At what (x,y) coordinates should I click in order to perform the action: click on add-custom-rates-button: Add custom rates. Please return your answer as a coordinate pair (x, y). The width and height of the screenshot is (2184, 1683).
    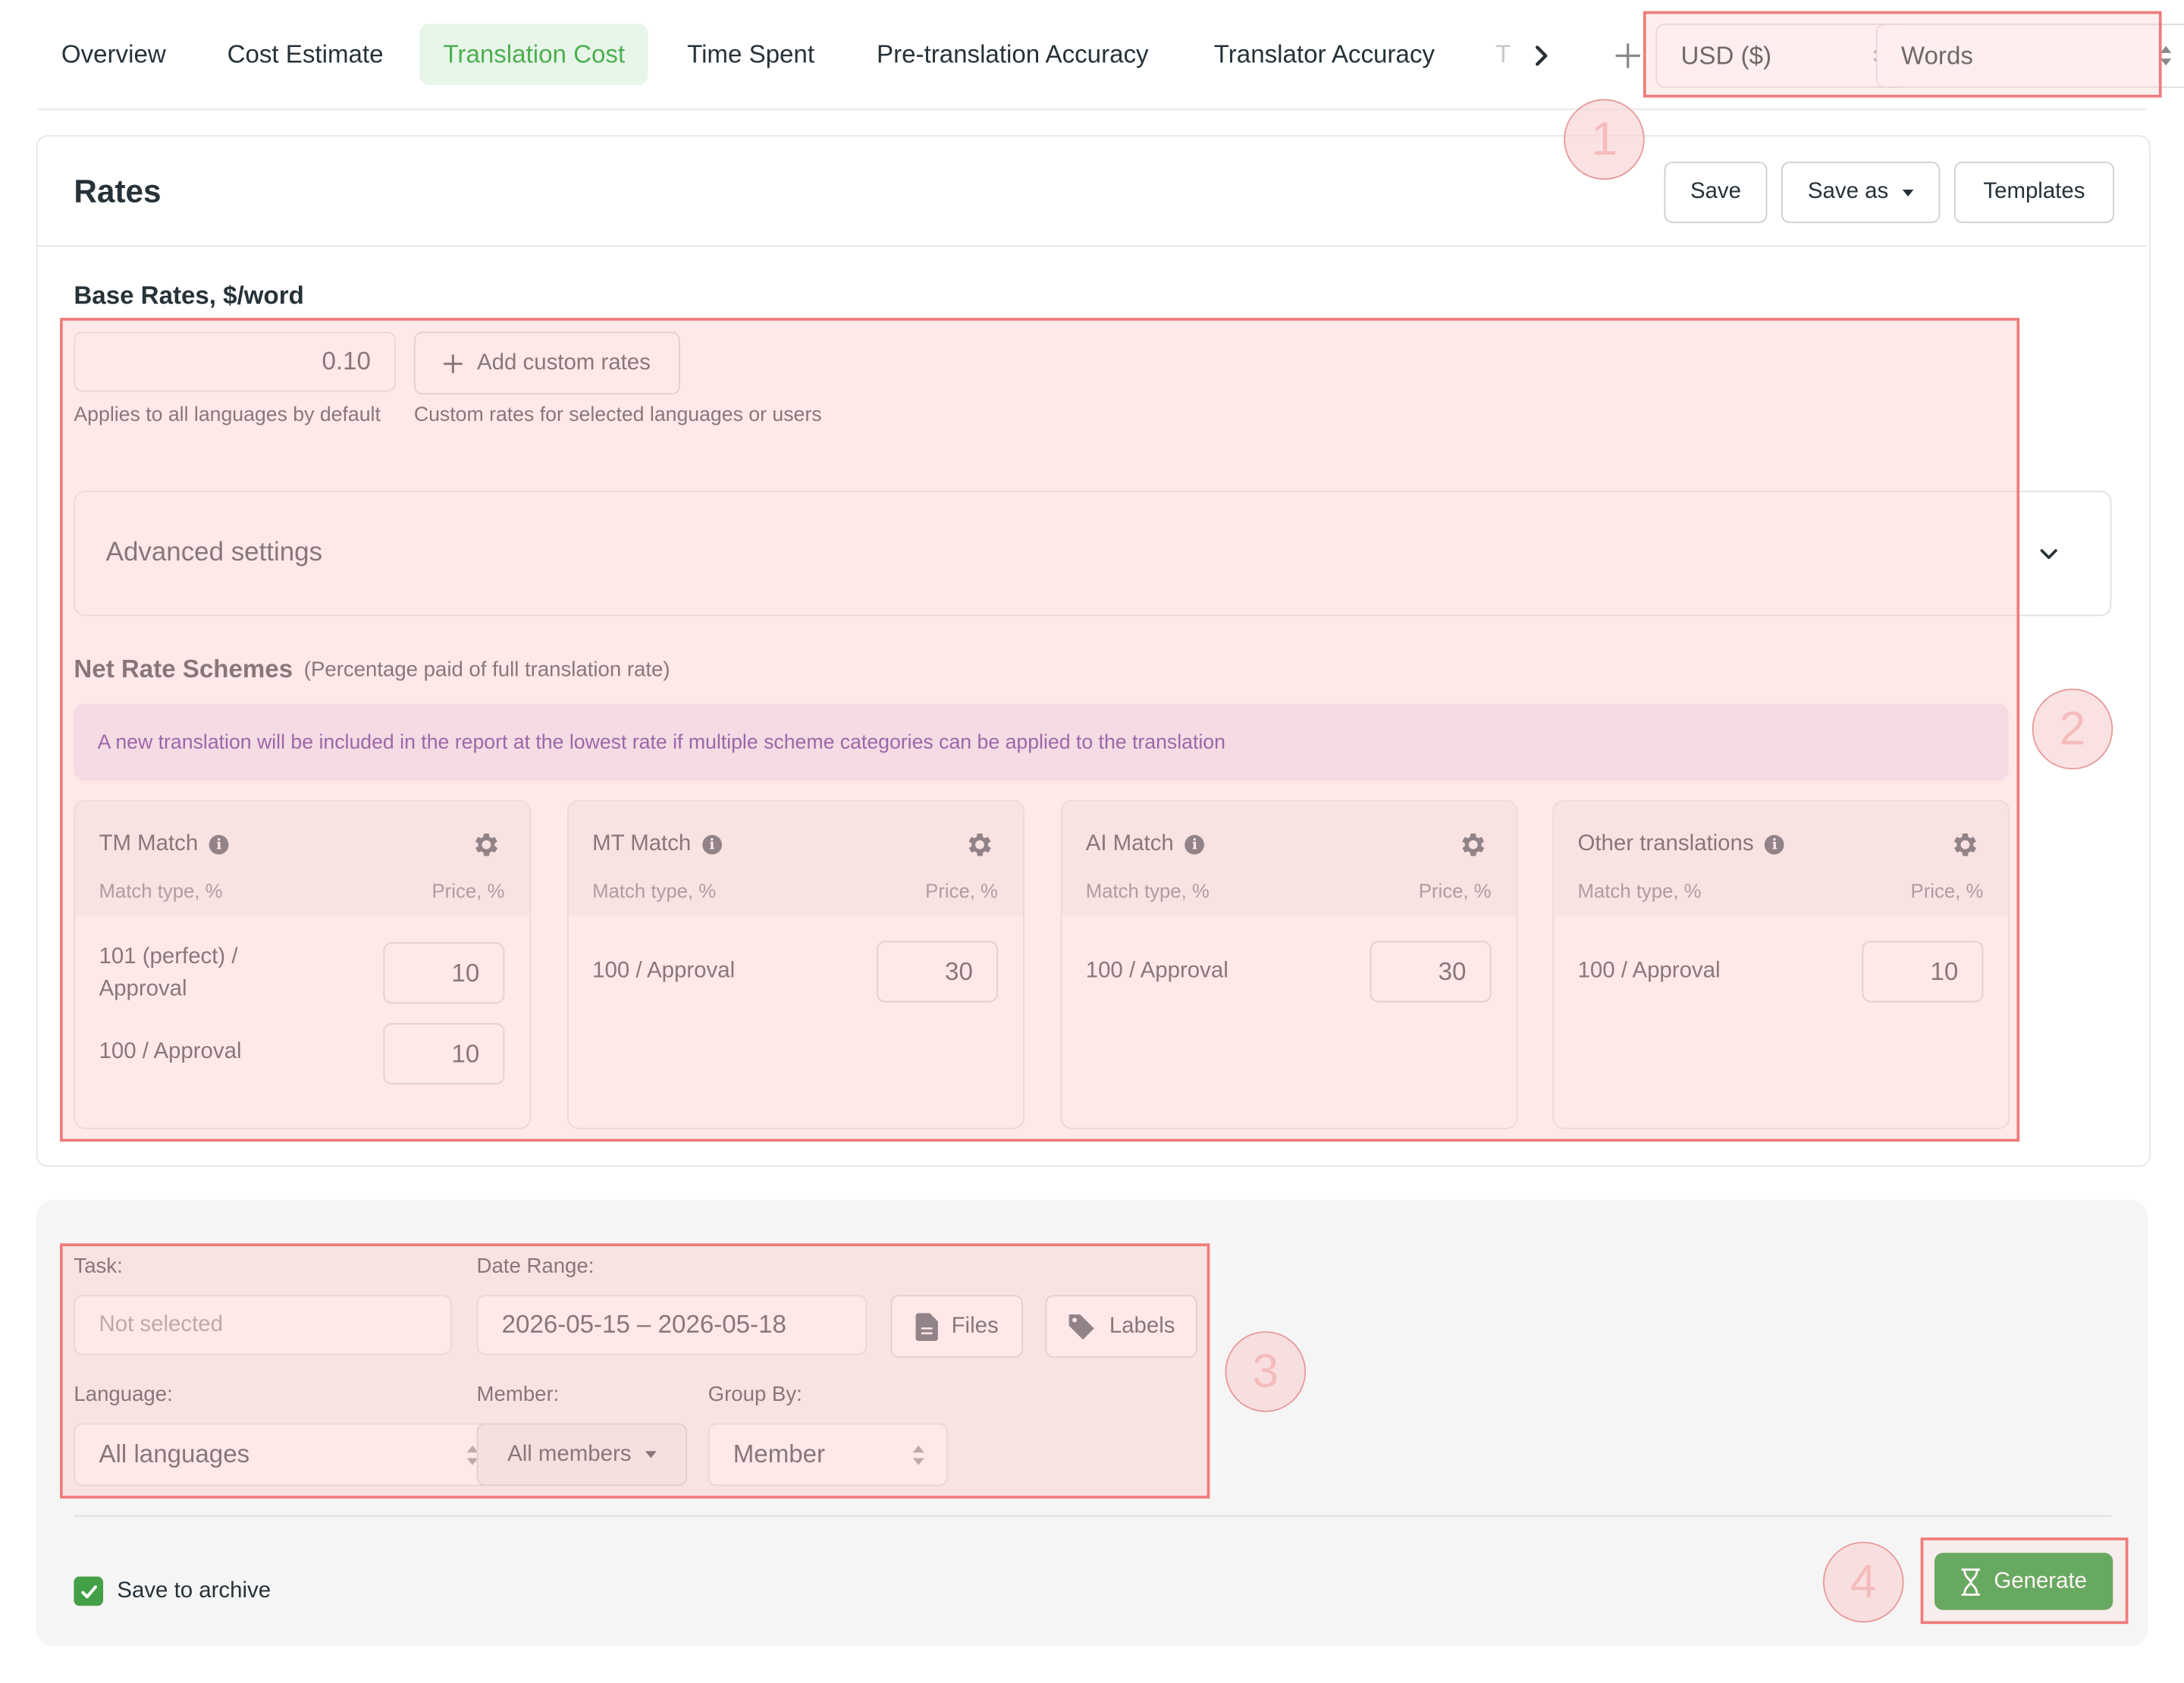
    Looking at the image, I should click on (546, 363).